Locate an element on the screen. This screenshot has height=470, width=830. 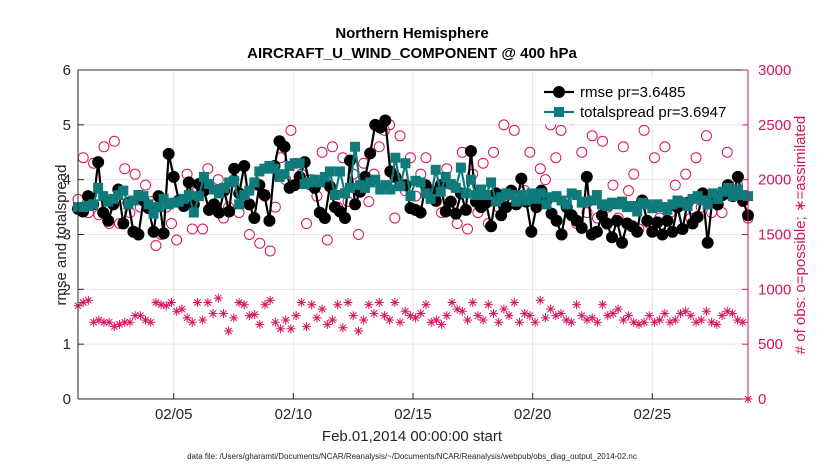
y-axis-label: rmse and totalspread is located at coordinates (61, 235).